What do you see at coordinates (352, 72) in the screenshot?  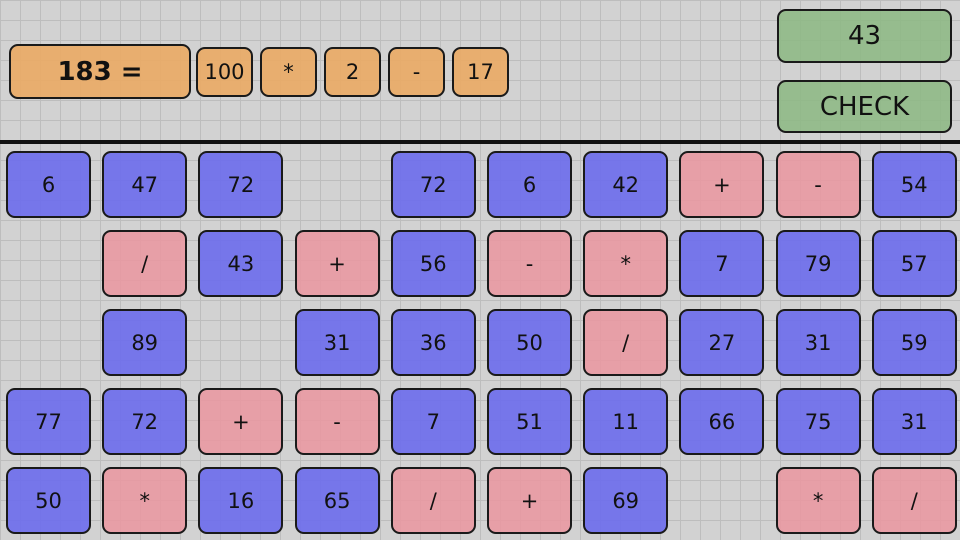 I see `equation-token: 2` at bounding box center [352, 72].